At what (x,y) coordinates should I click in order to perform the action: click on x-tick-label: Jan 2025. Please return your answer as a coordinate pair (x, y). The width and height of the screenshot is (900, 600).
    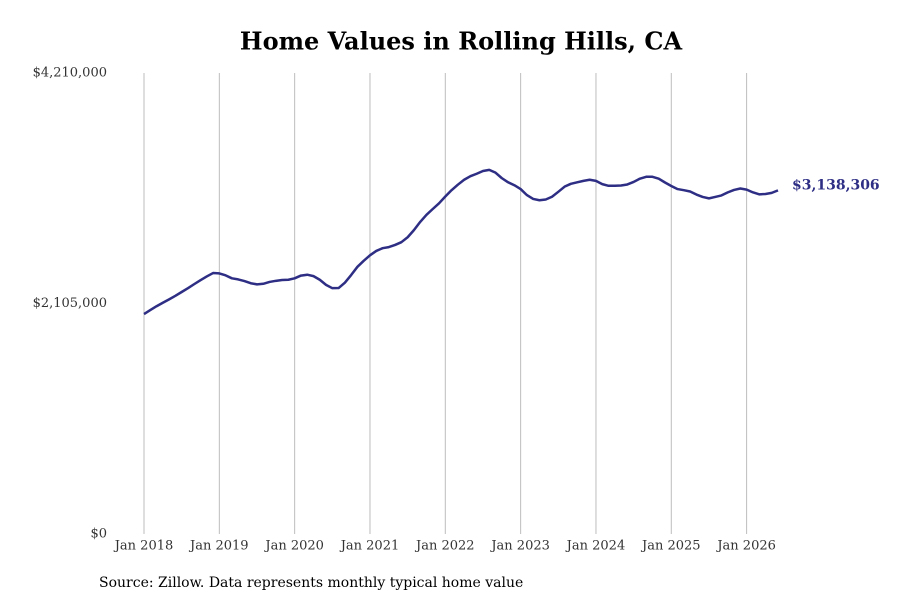
    Looking at the image, I should click on (670, 546).